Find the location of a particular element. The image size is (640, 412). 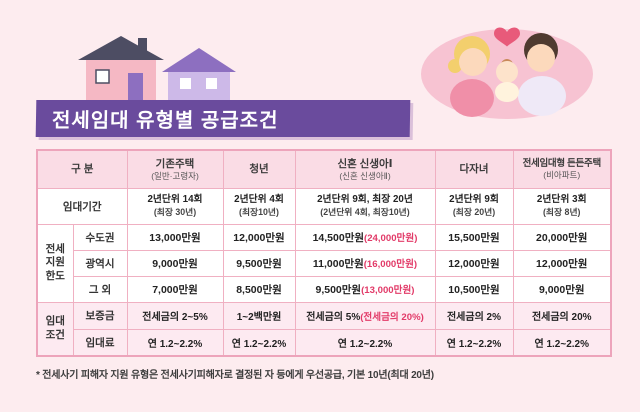

header-title: 다자녀 is located at coordinates (474, 168).